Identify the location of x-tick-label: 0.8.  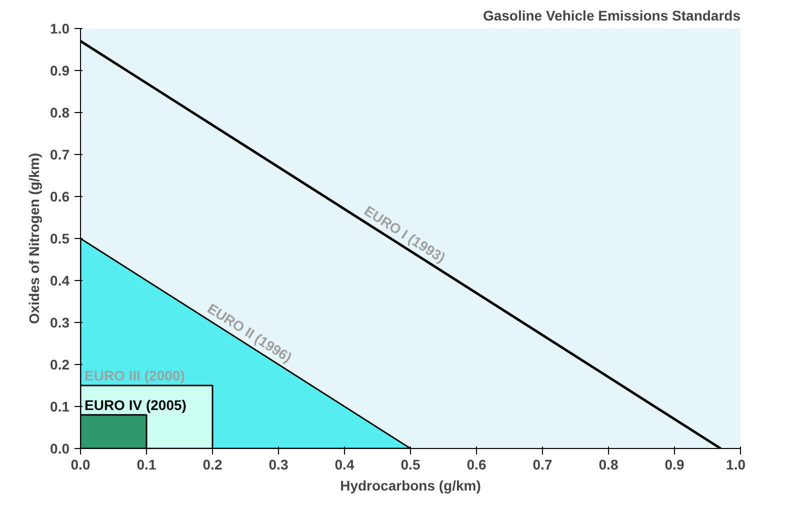
(608, 464).